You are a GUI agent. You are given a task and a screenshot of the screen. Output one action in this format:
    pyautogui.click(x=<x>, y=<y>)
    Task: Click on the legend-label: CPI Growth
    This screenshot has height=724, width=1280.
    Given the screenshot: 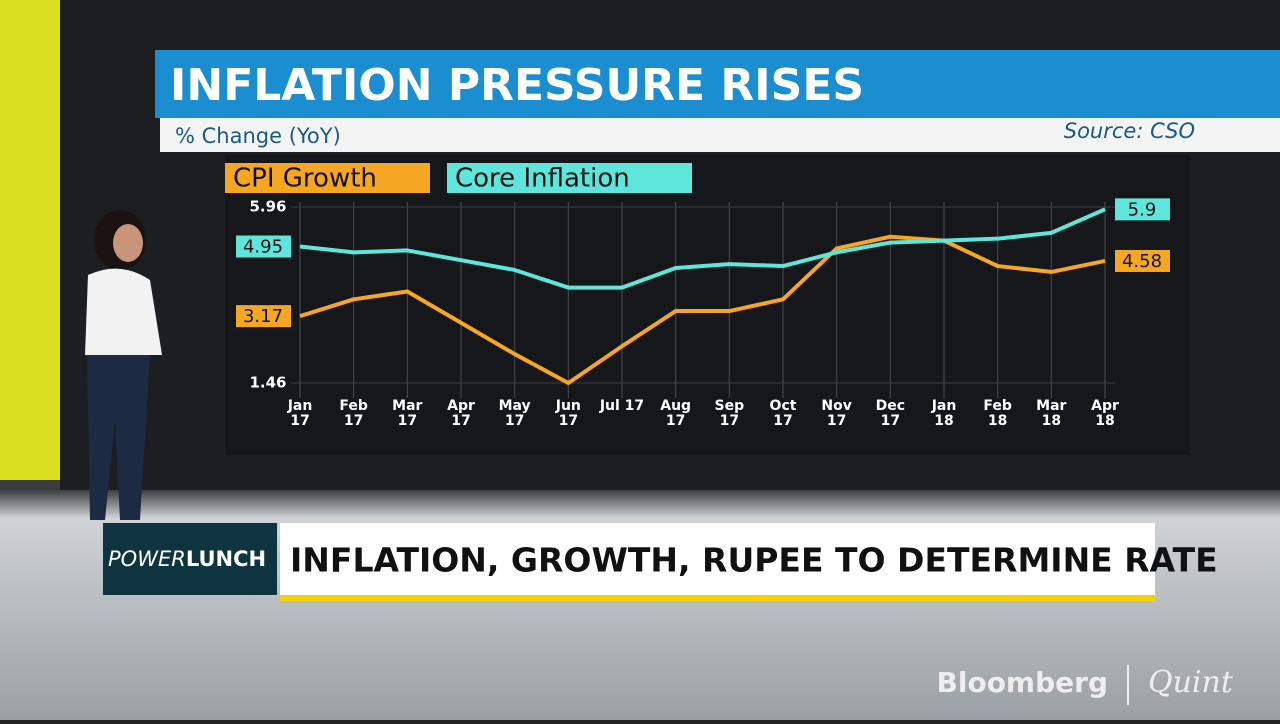 What is the action you would take?
    pyautogui.click(x=305, y=179)
    